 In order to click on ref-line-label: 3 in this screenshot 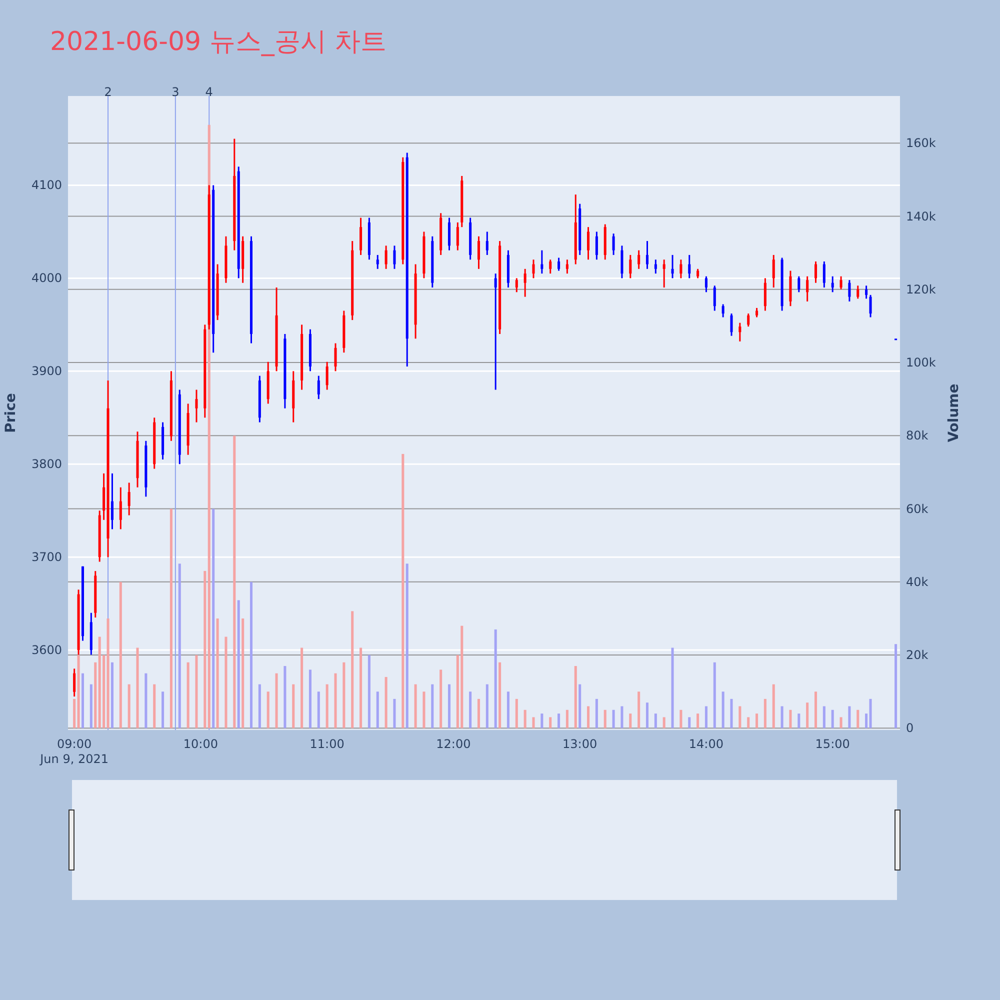, I will do `click(176, 92)`.